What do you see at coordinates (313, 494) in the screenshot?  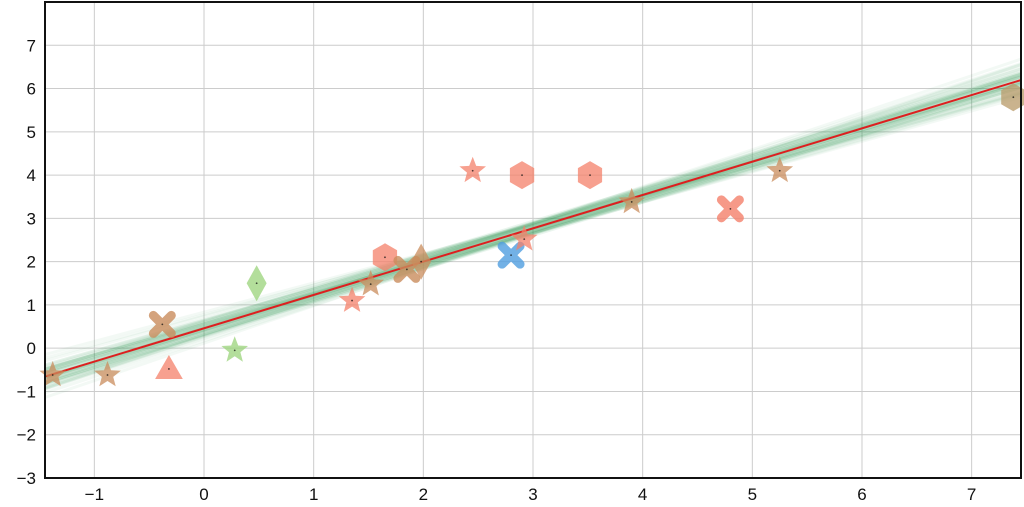 I see `x-tick-label: 1` at bounding box center [313, 494].